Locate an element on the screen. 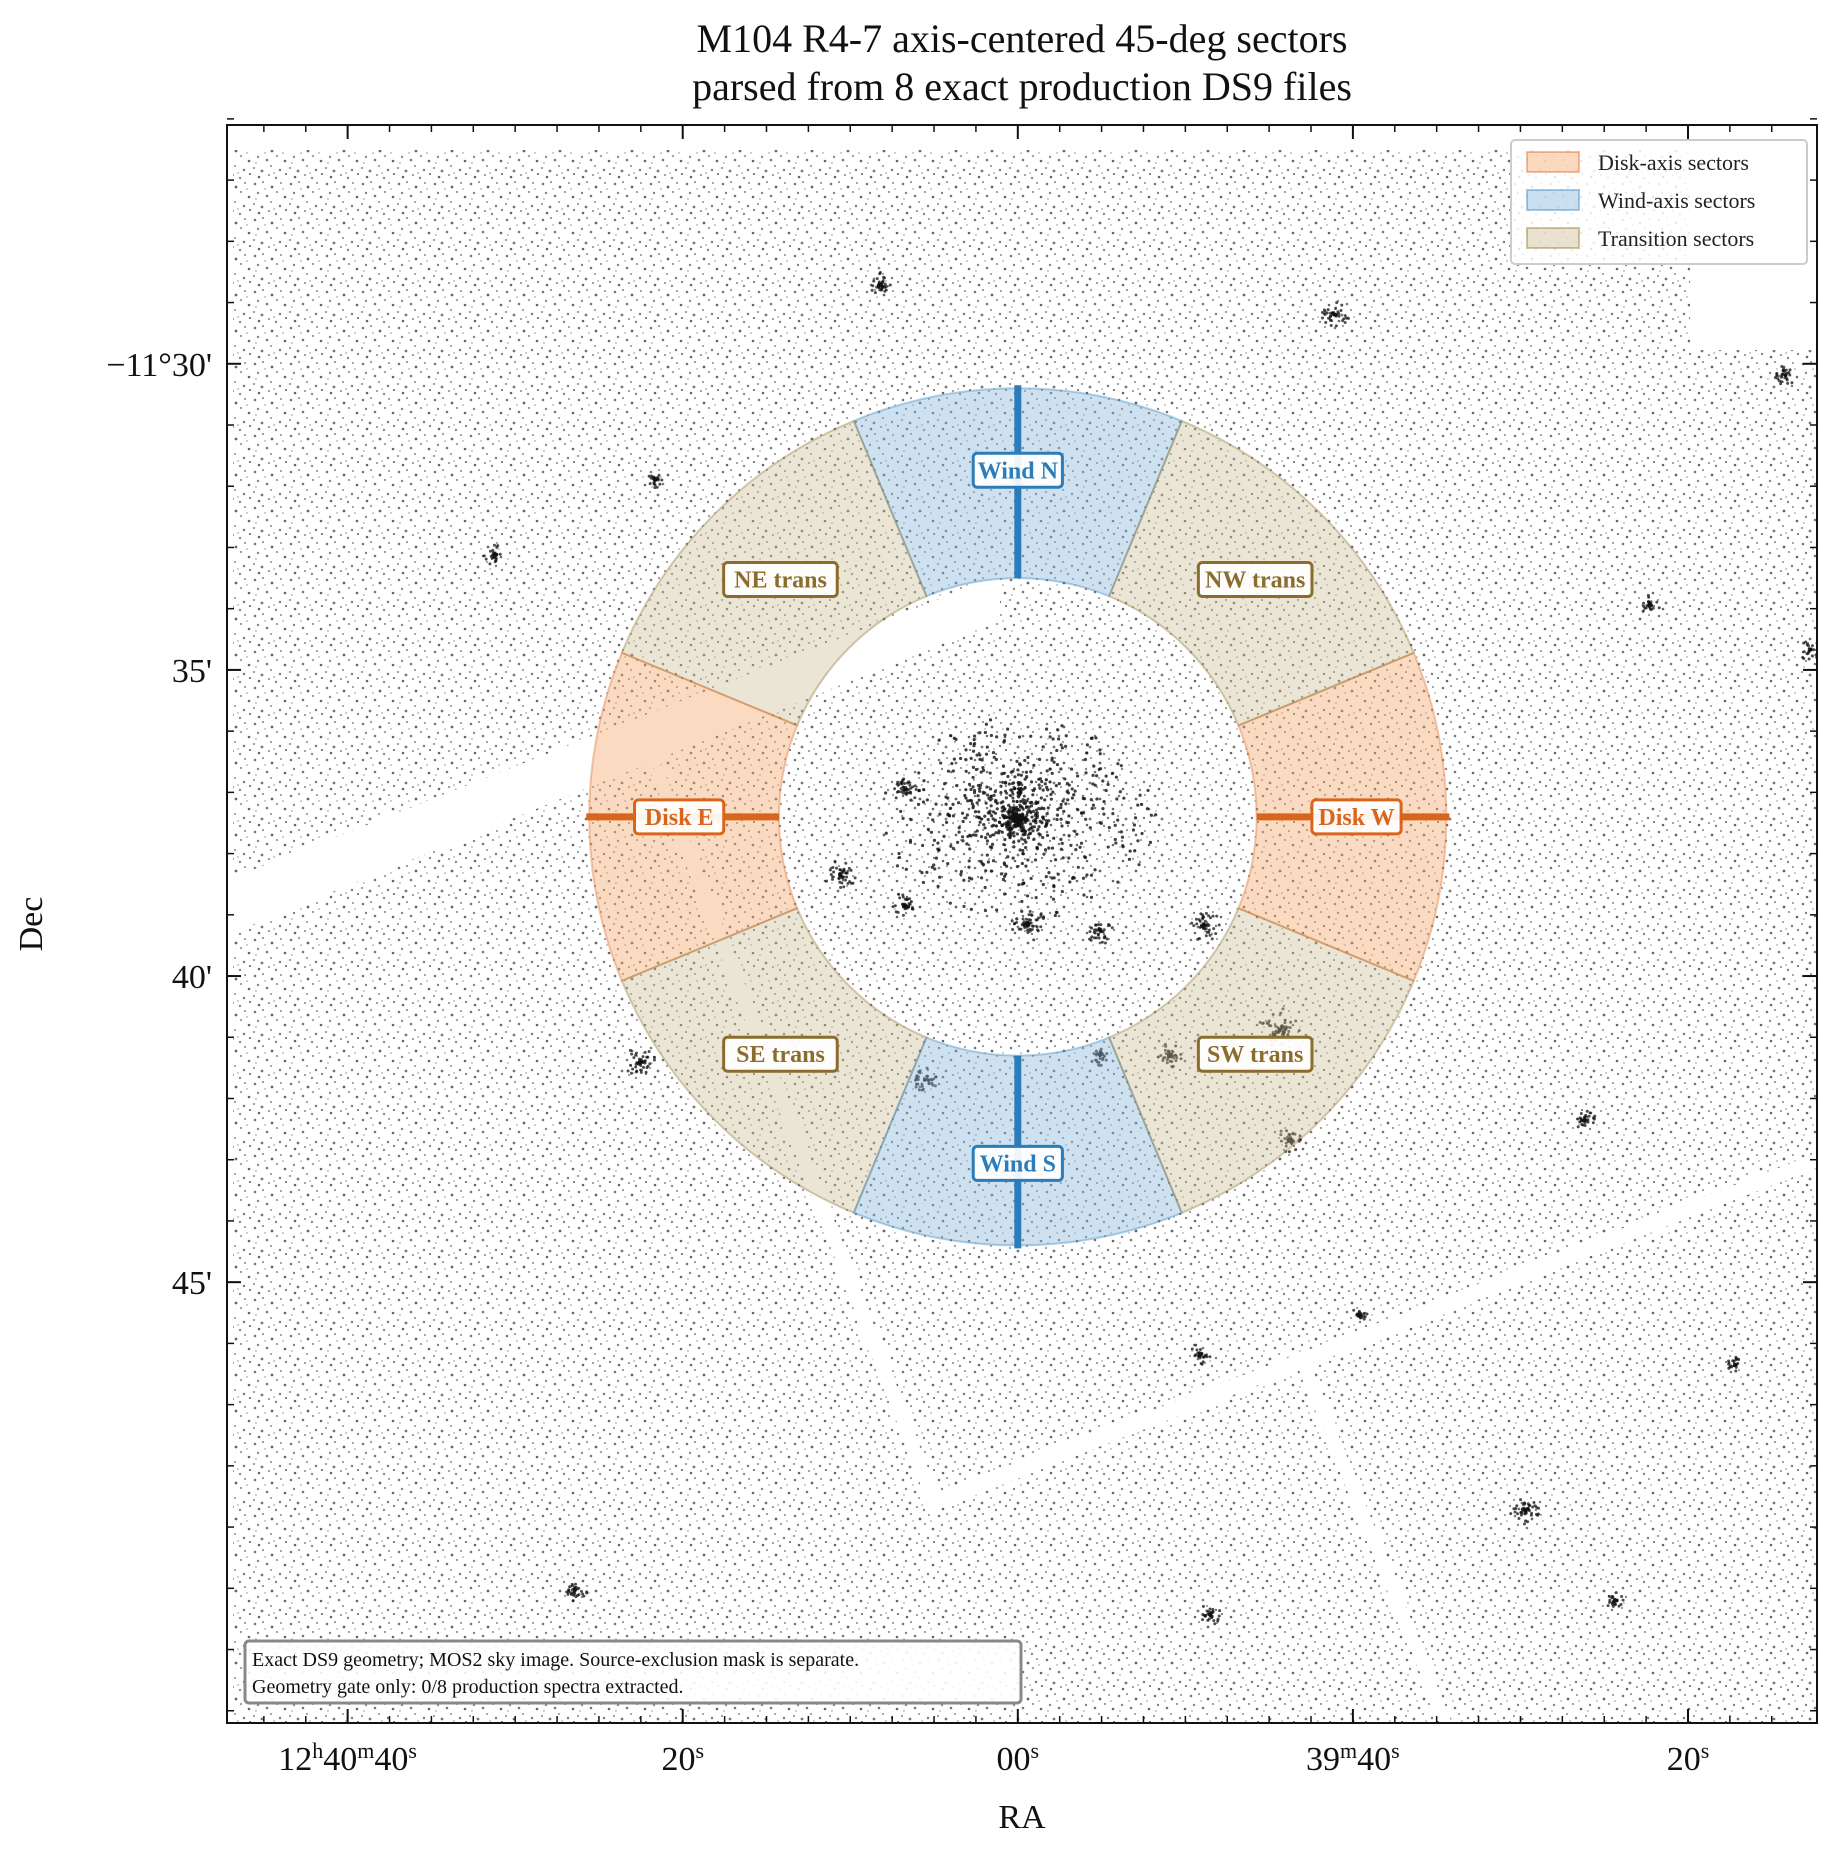 The height and width of the screenshot is (1852, 1835). ra-tick-label: 20s is located at coordinates (1688, 1758).